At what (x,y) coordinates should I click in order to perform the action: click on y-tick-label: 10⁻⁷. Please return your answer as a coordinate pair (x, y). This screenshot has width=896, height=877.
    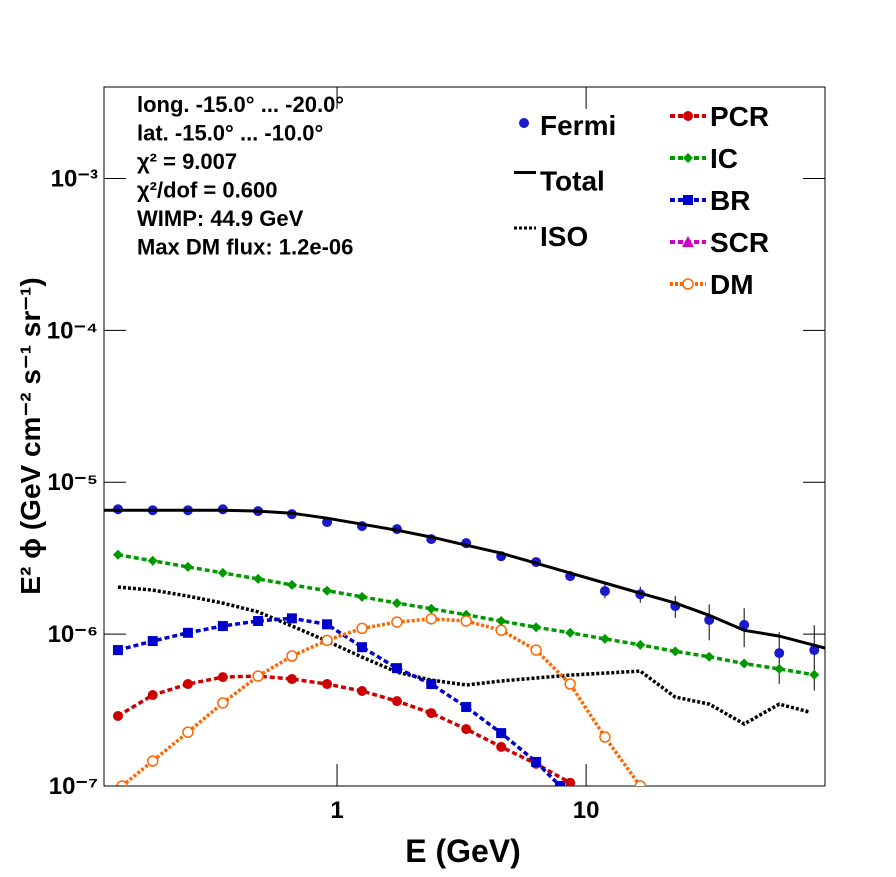
    Looking at the image, I should click on (73, 786).